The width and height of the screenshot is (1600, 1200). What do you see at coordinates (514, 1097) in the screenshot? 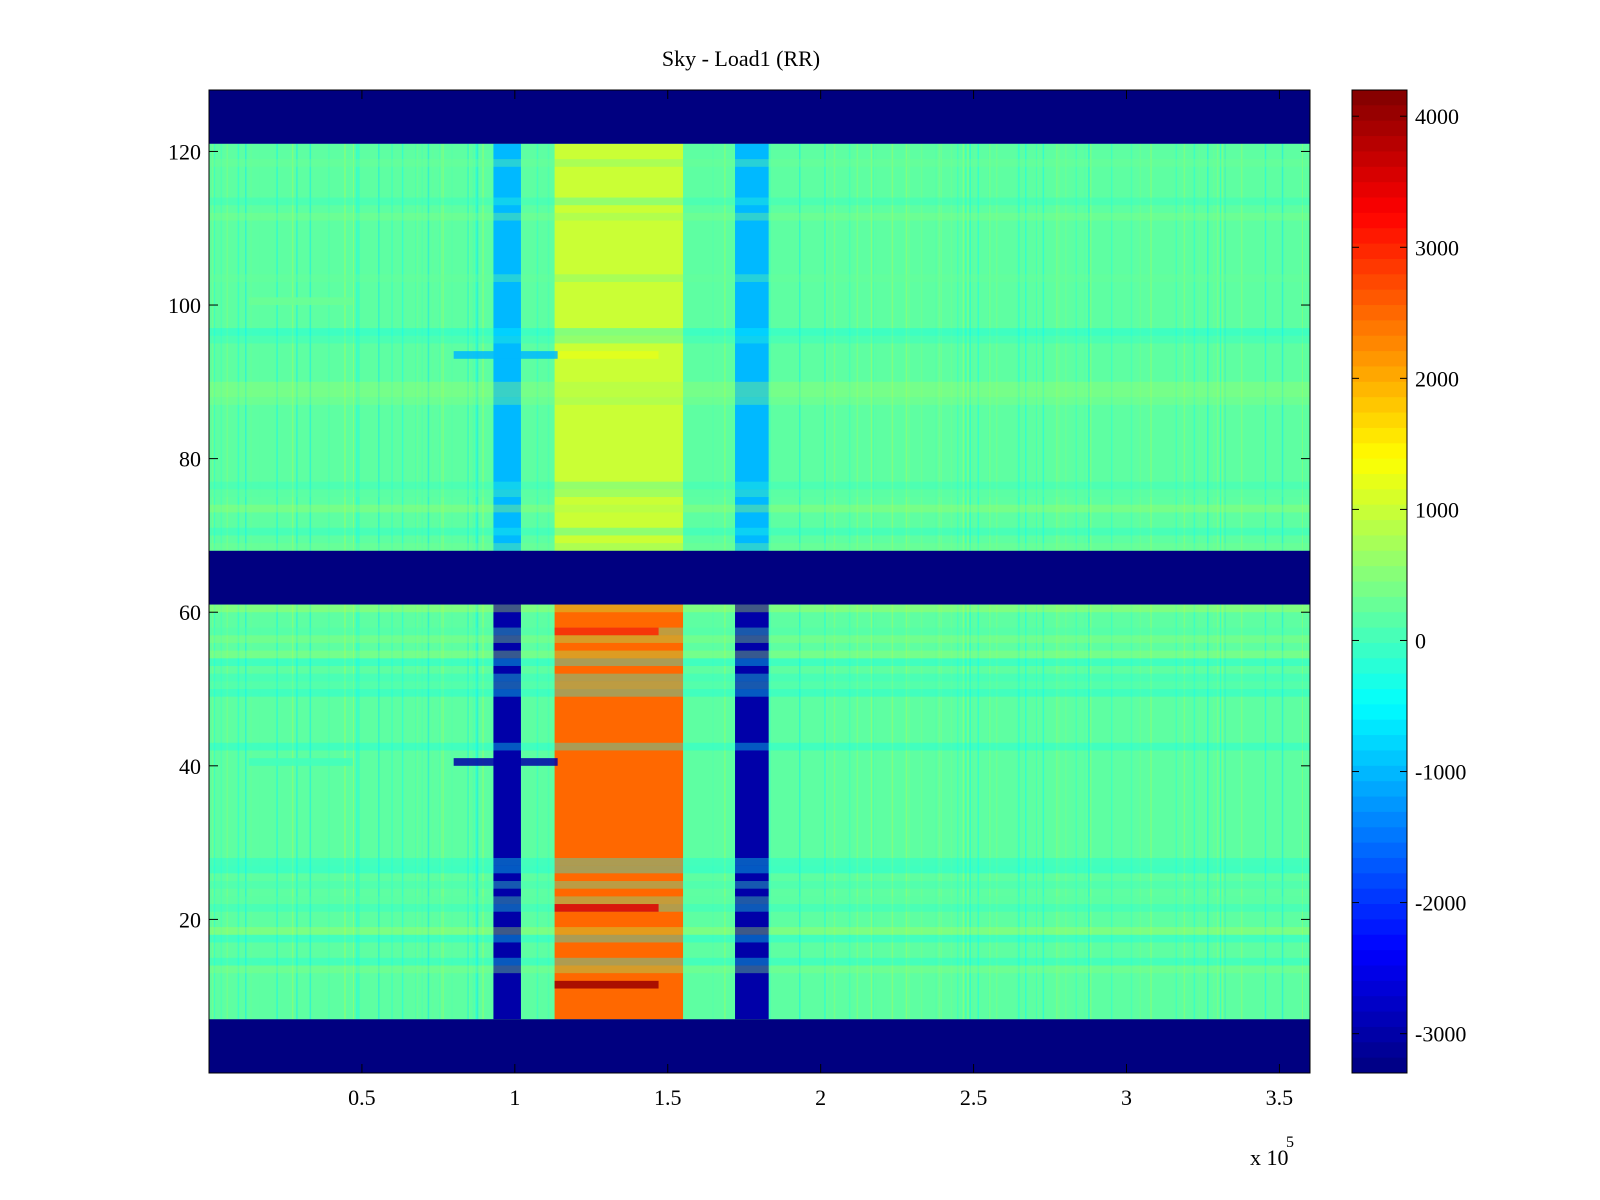
I see `x-tick-label: 1` at bounding box center [514, 1097].